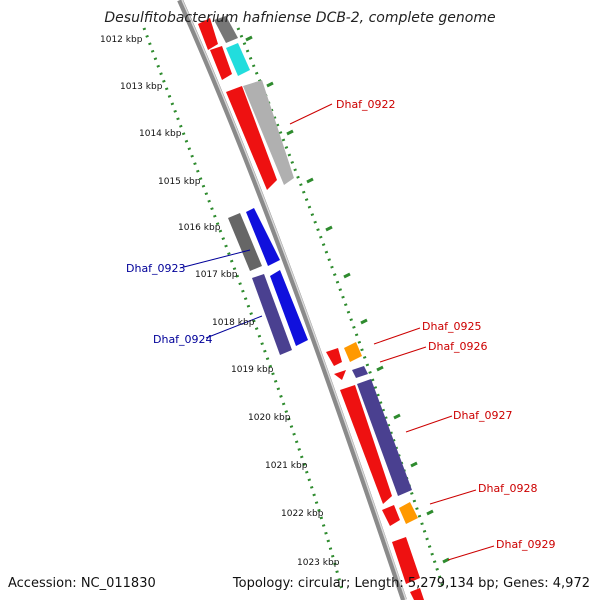  Describe the element at coordinates (526, 544) in the screenshot. I see `gene-label-Dhaf-0929: Dhaf_0929` at that location.